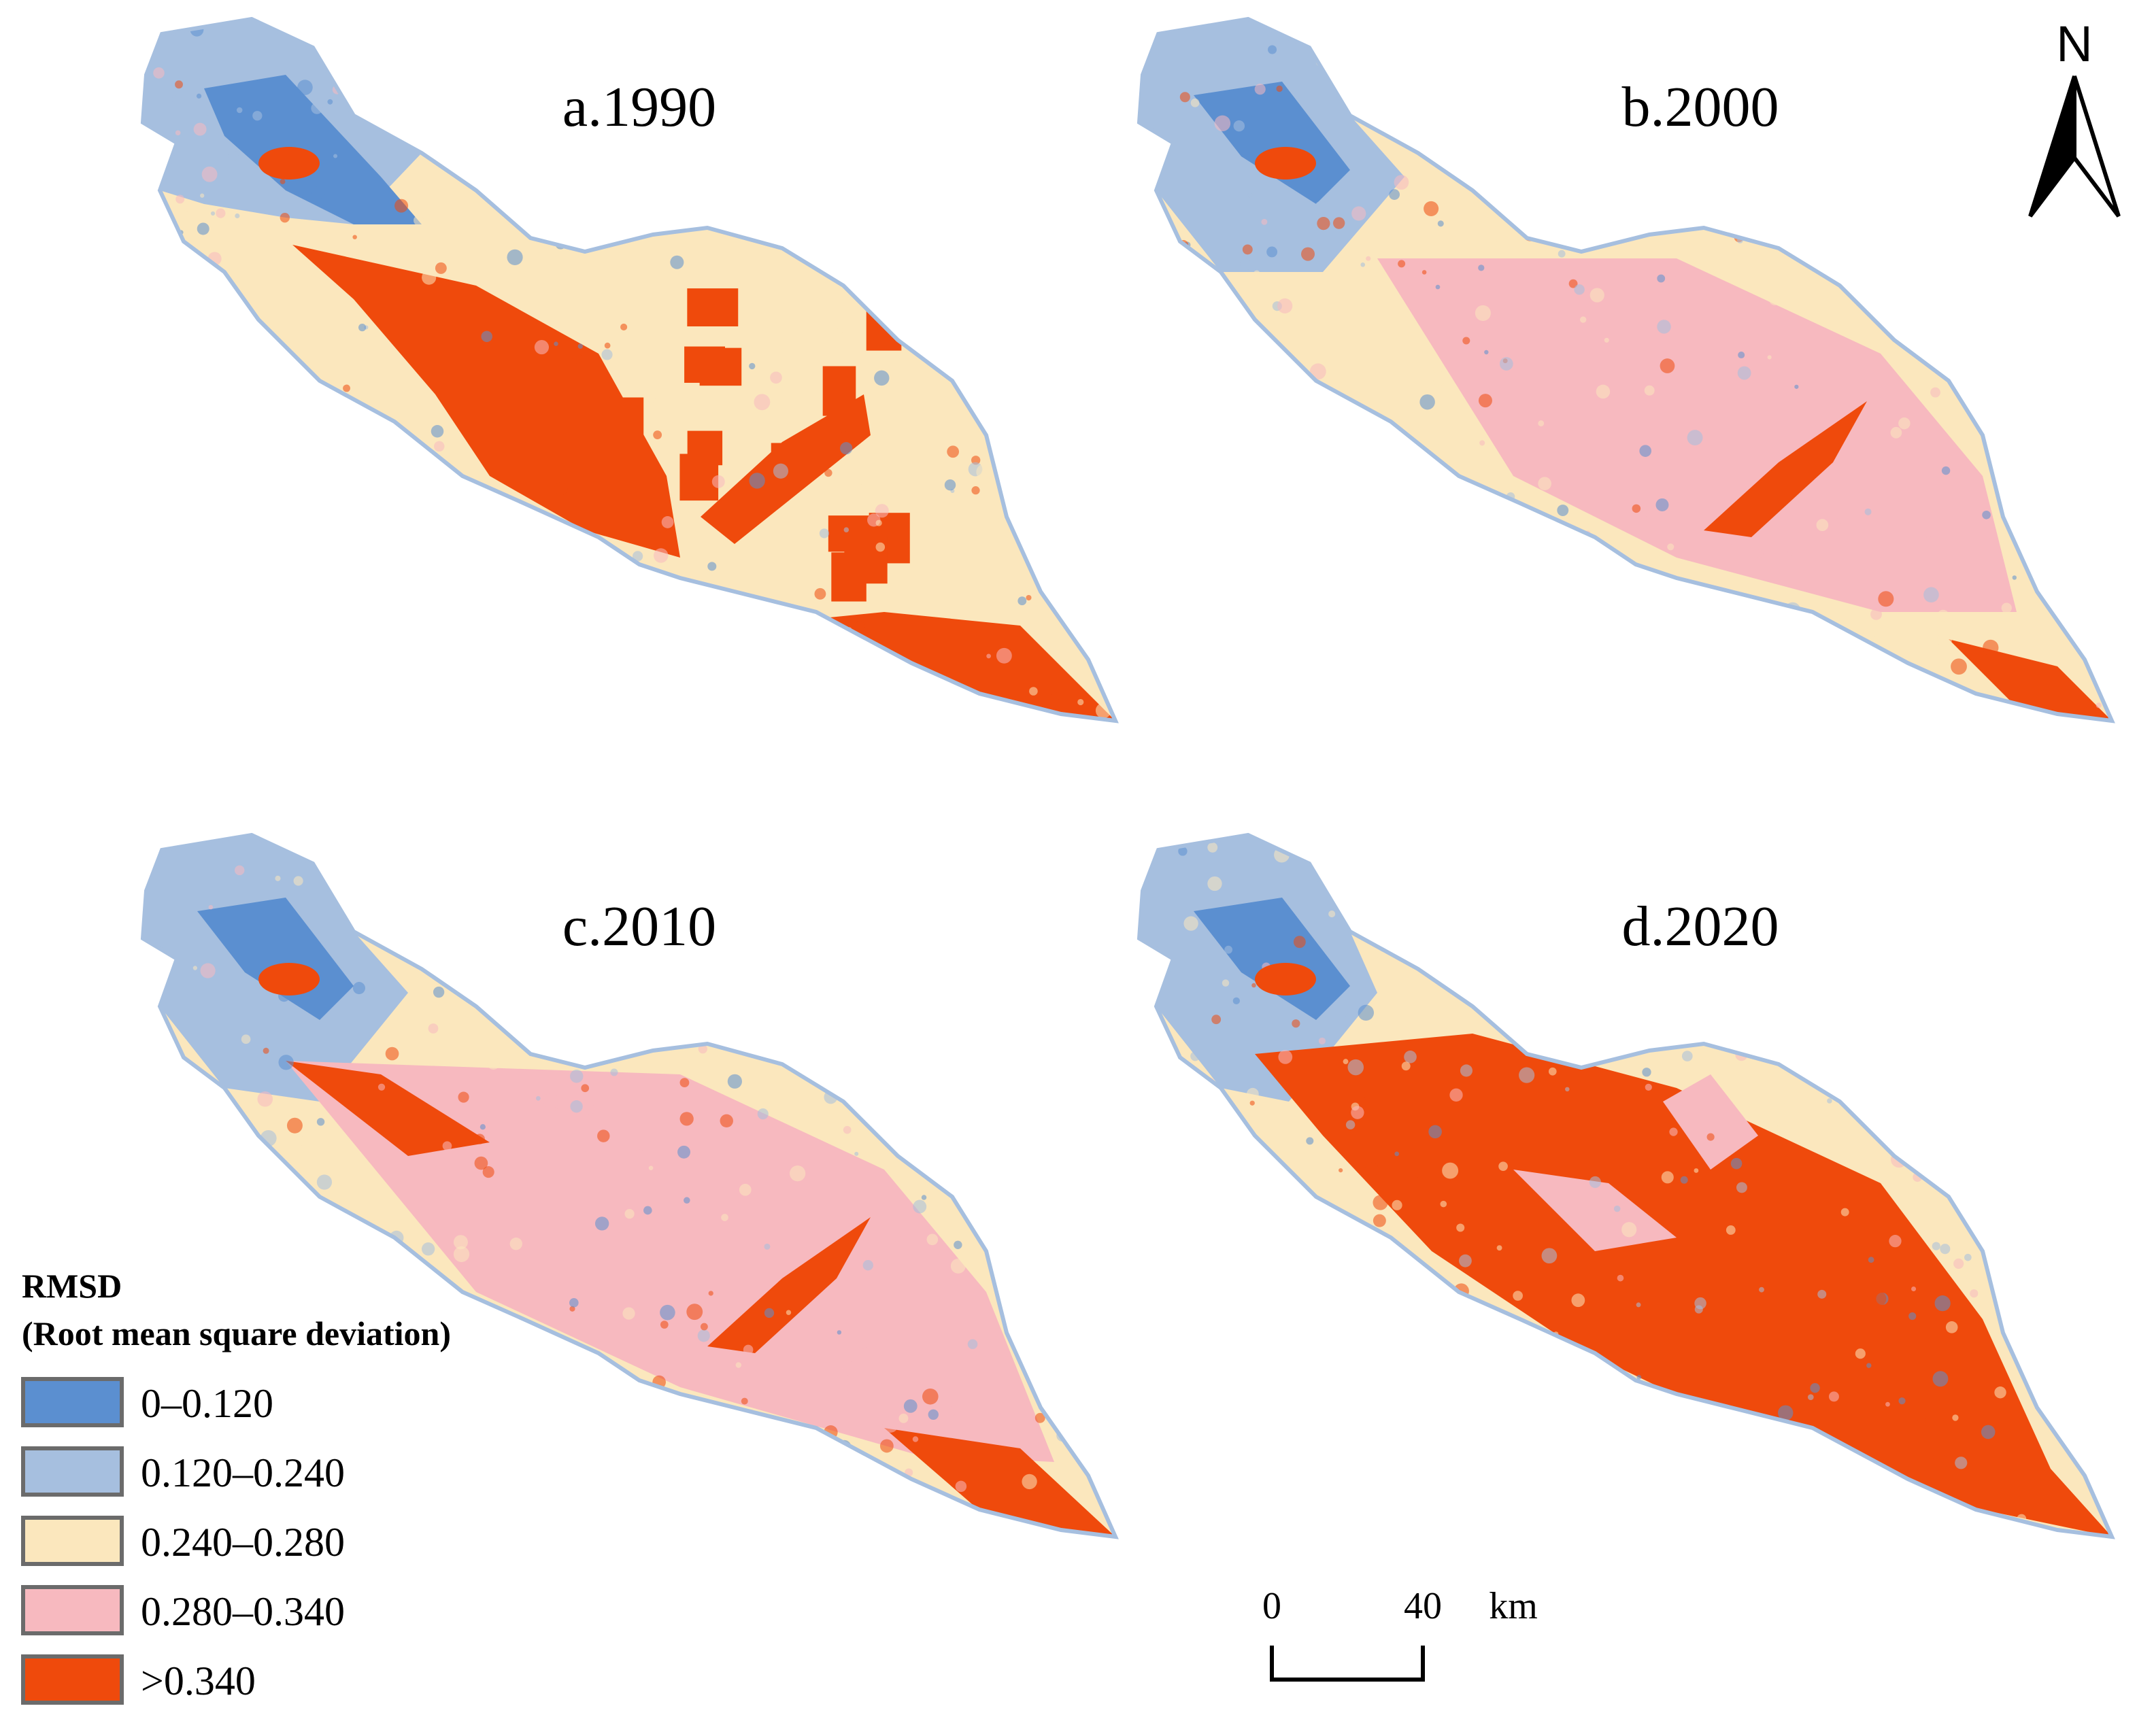 Image resolution: width=2137 pixels, height=1736 pixels. I want to click on legend-item: 0.240–0.280, so click(183, 1541).